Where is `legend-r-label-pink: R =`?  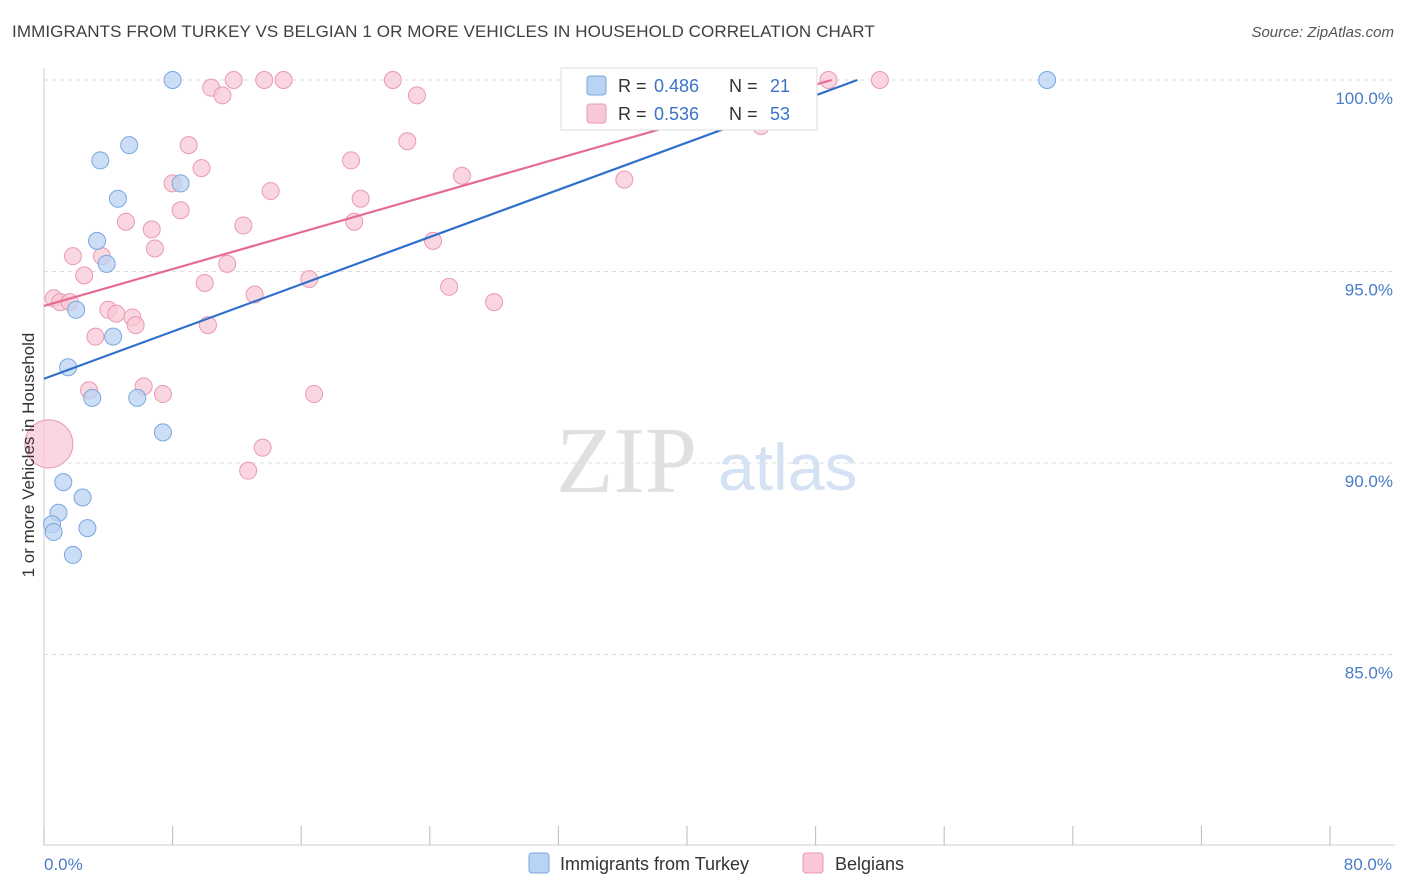
legend-r-label-pink: R = is located at coordinates (632, 114).